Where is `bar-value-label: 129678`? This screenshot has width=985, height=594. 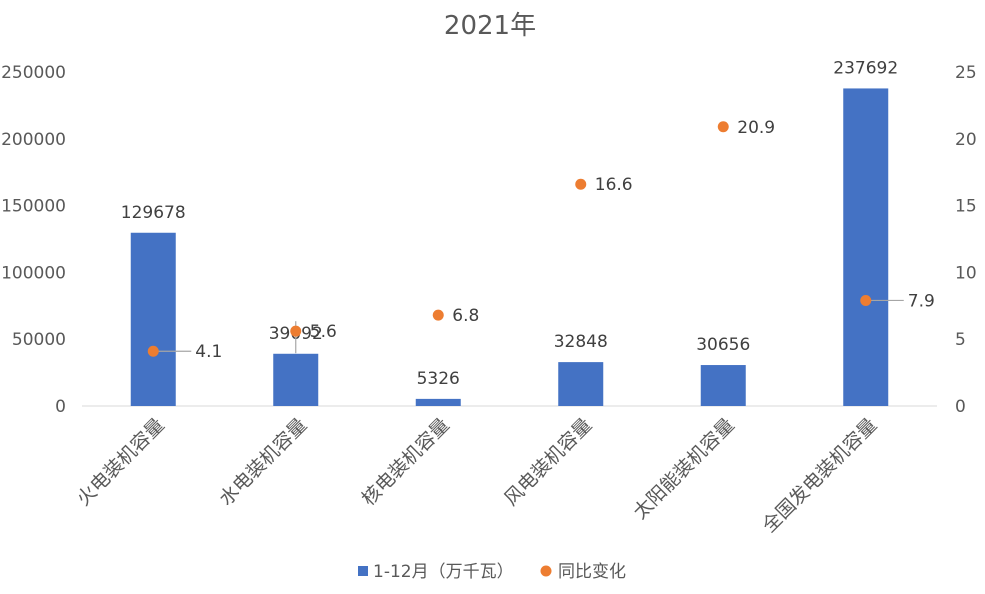 bar-value-label: 129678 is located at coordinates (153, 213).